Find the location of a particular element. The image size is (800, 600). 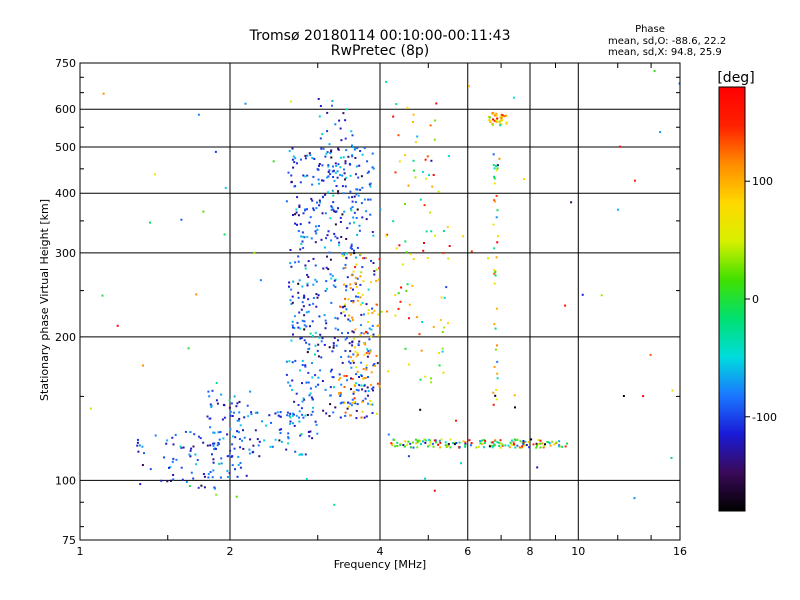

x-tick-label: 4 is located at coordinates (380, 551).